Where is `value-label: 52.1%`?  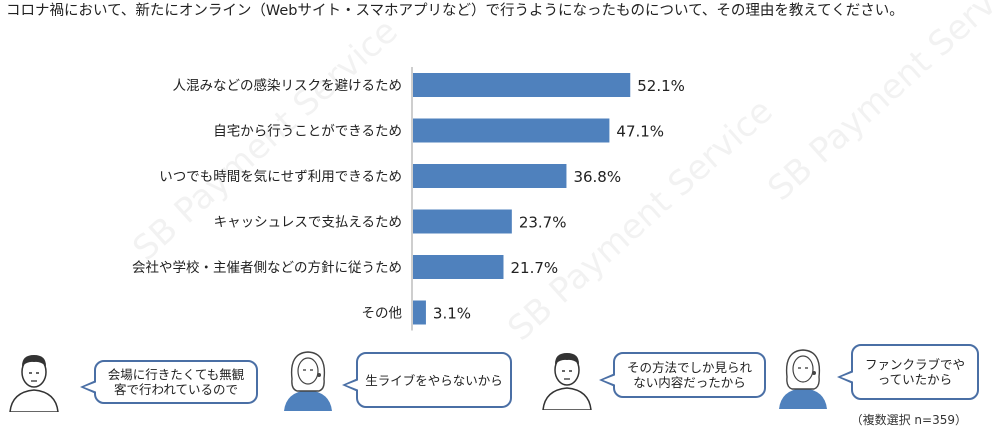
value-label: 52.1% is located at coordinates (661, 86).